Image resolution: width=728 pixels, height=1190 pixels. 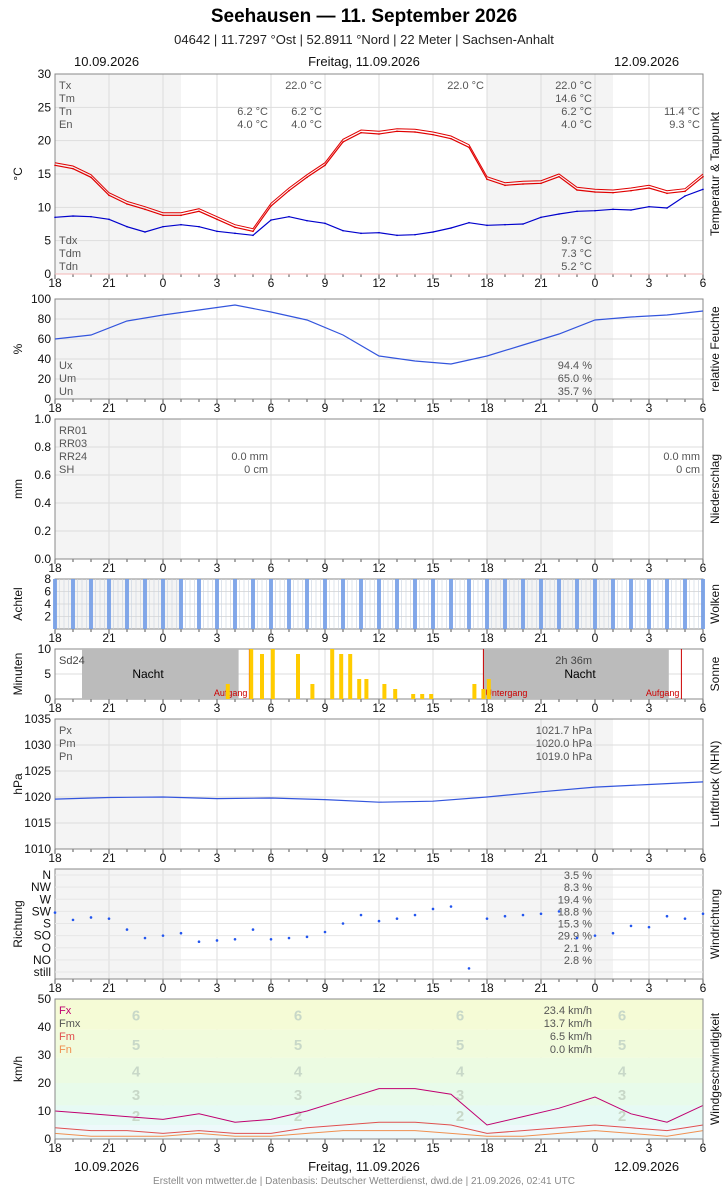 What do you see at coordinates (595, 858) in the screenshot?
I see `pressure-x-tick-label: 0` at bounding box center [595, 858].